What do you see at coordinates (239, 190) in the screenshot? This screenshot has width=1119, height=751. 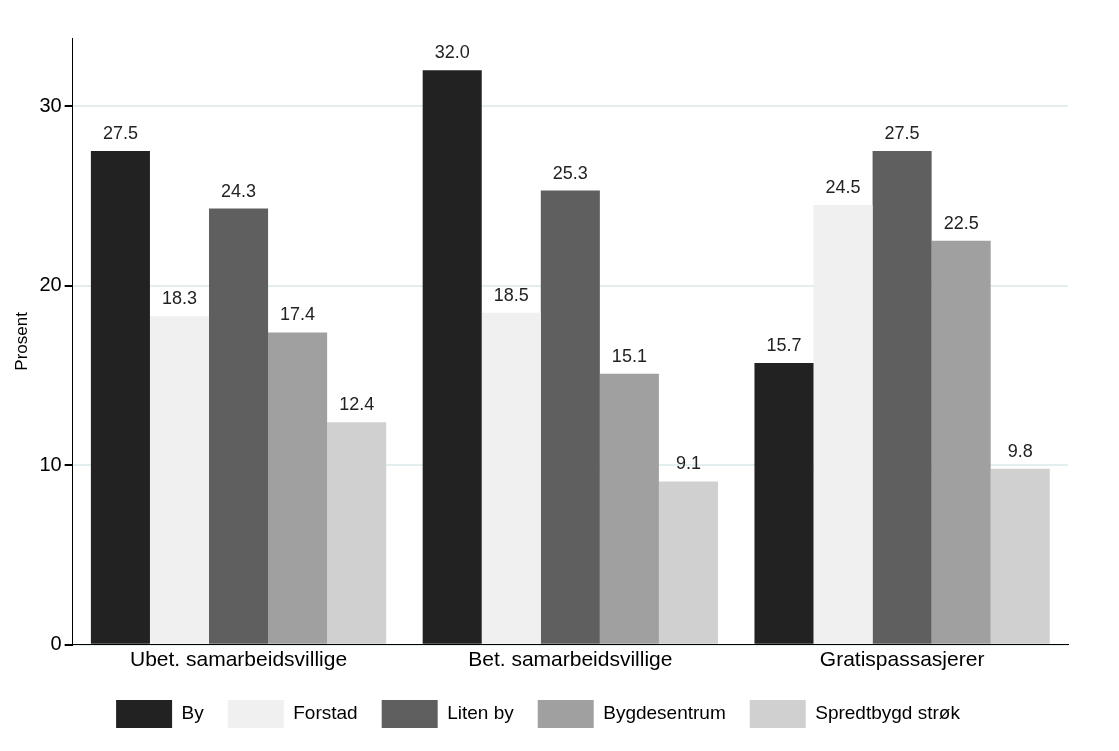 I see `data-label: 24.3` at bounding box center [239, 190].